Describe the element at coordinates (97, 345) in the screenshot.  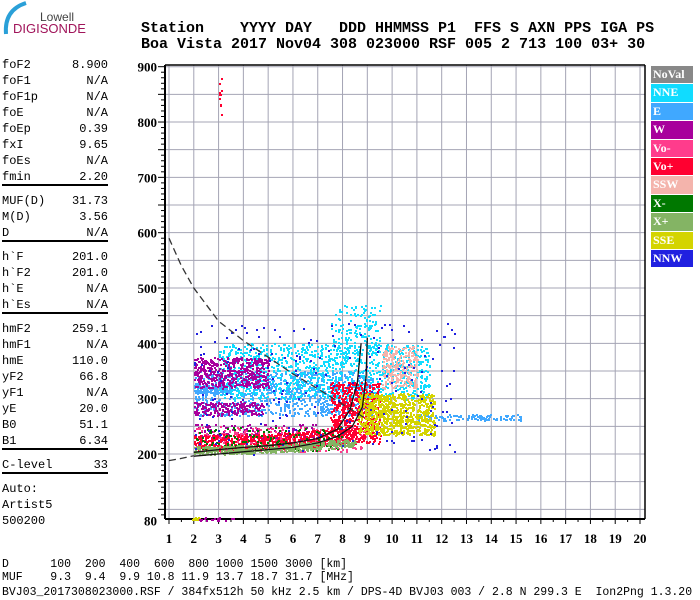
I see `param-value: N/A` at that location.